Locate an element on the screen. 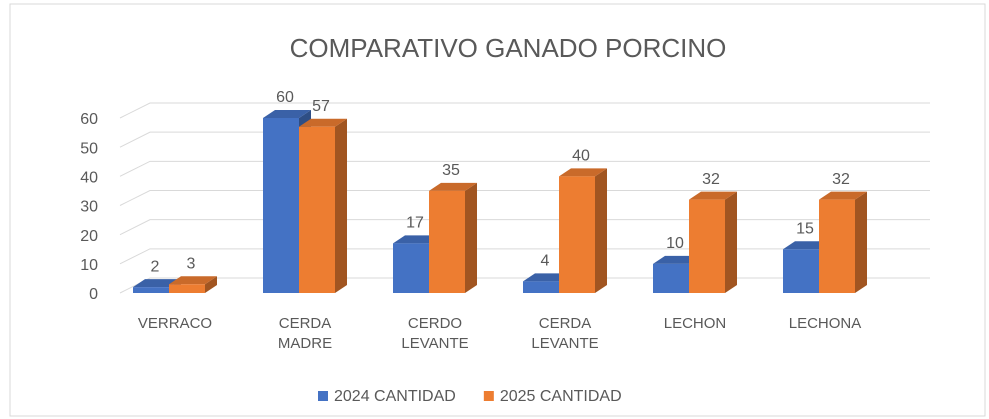 This screenshot has height=419, width=989. value-label: 15 is located at coordinates (805, 228).